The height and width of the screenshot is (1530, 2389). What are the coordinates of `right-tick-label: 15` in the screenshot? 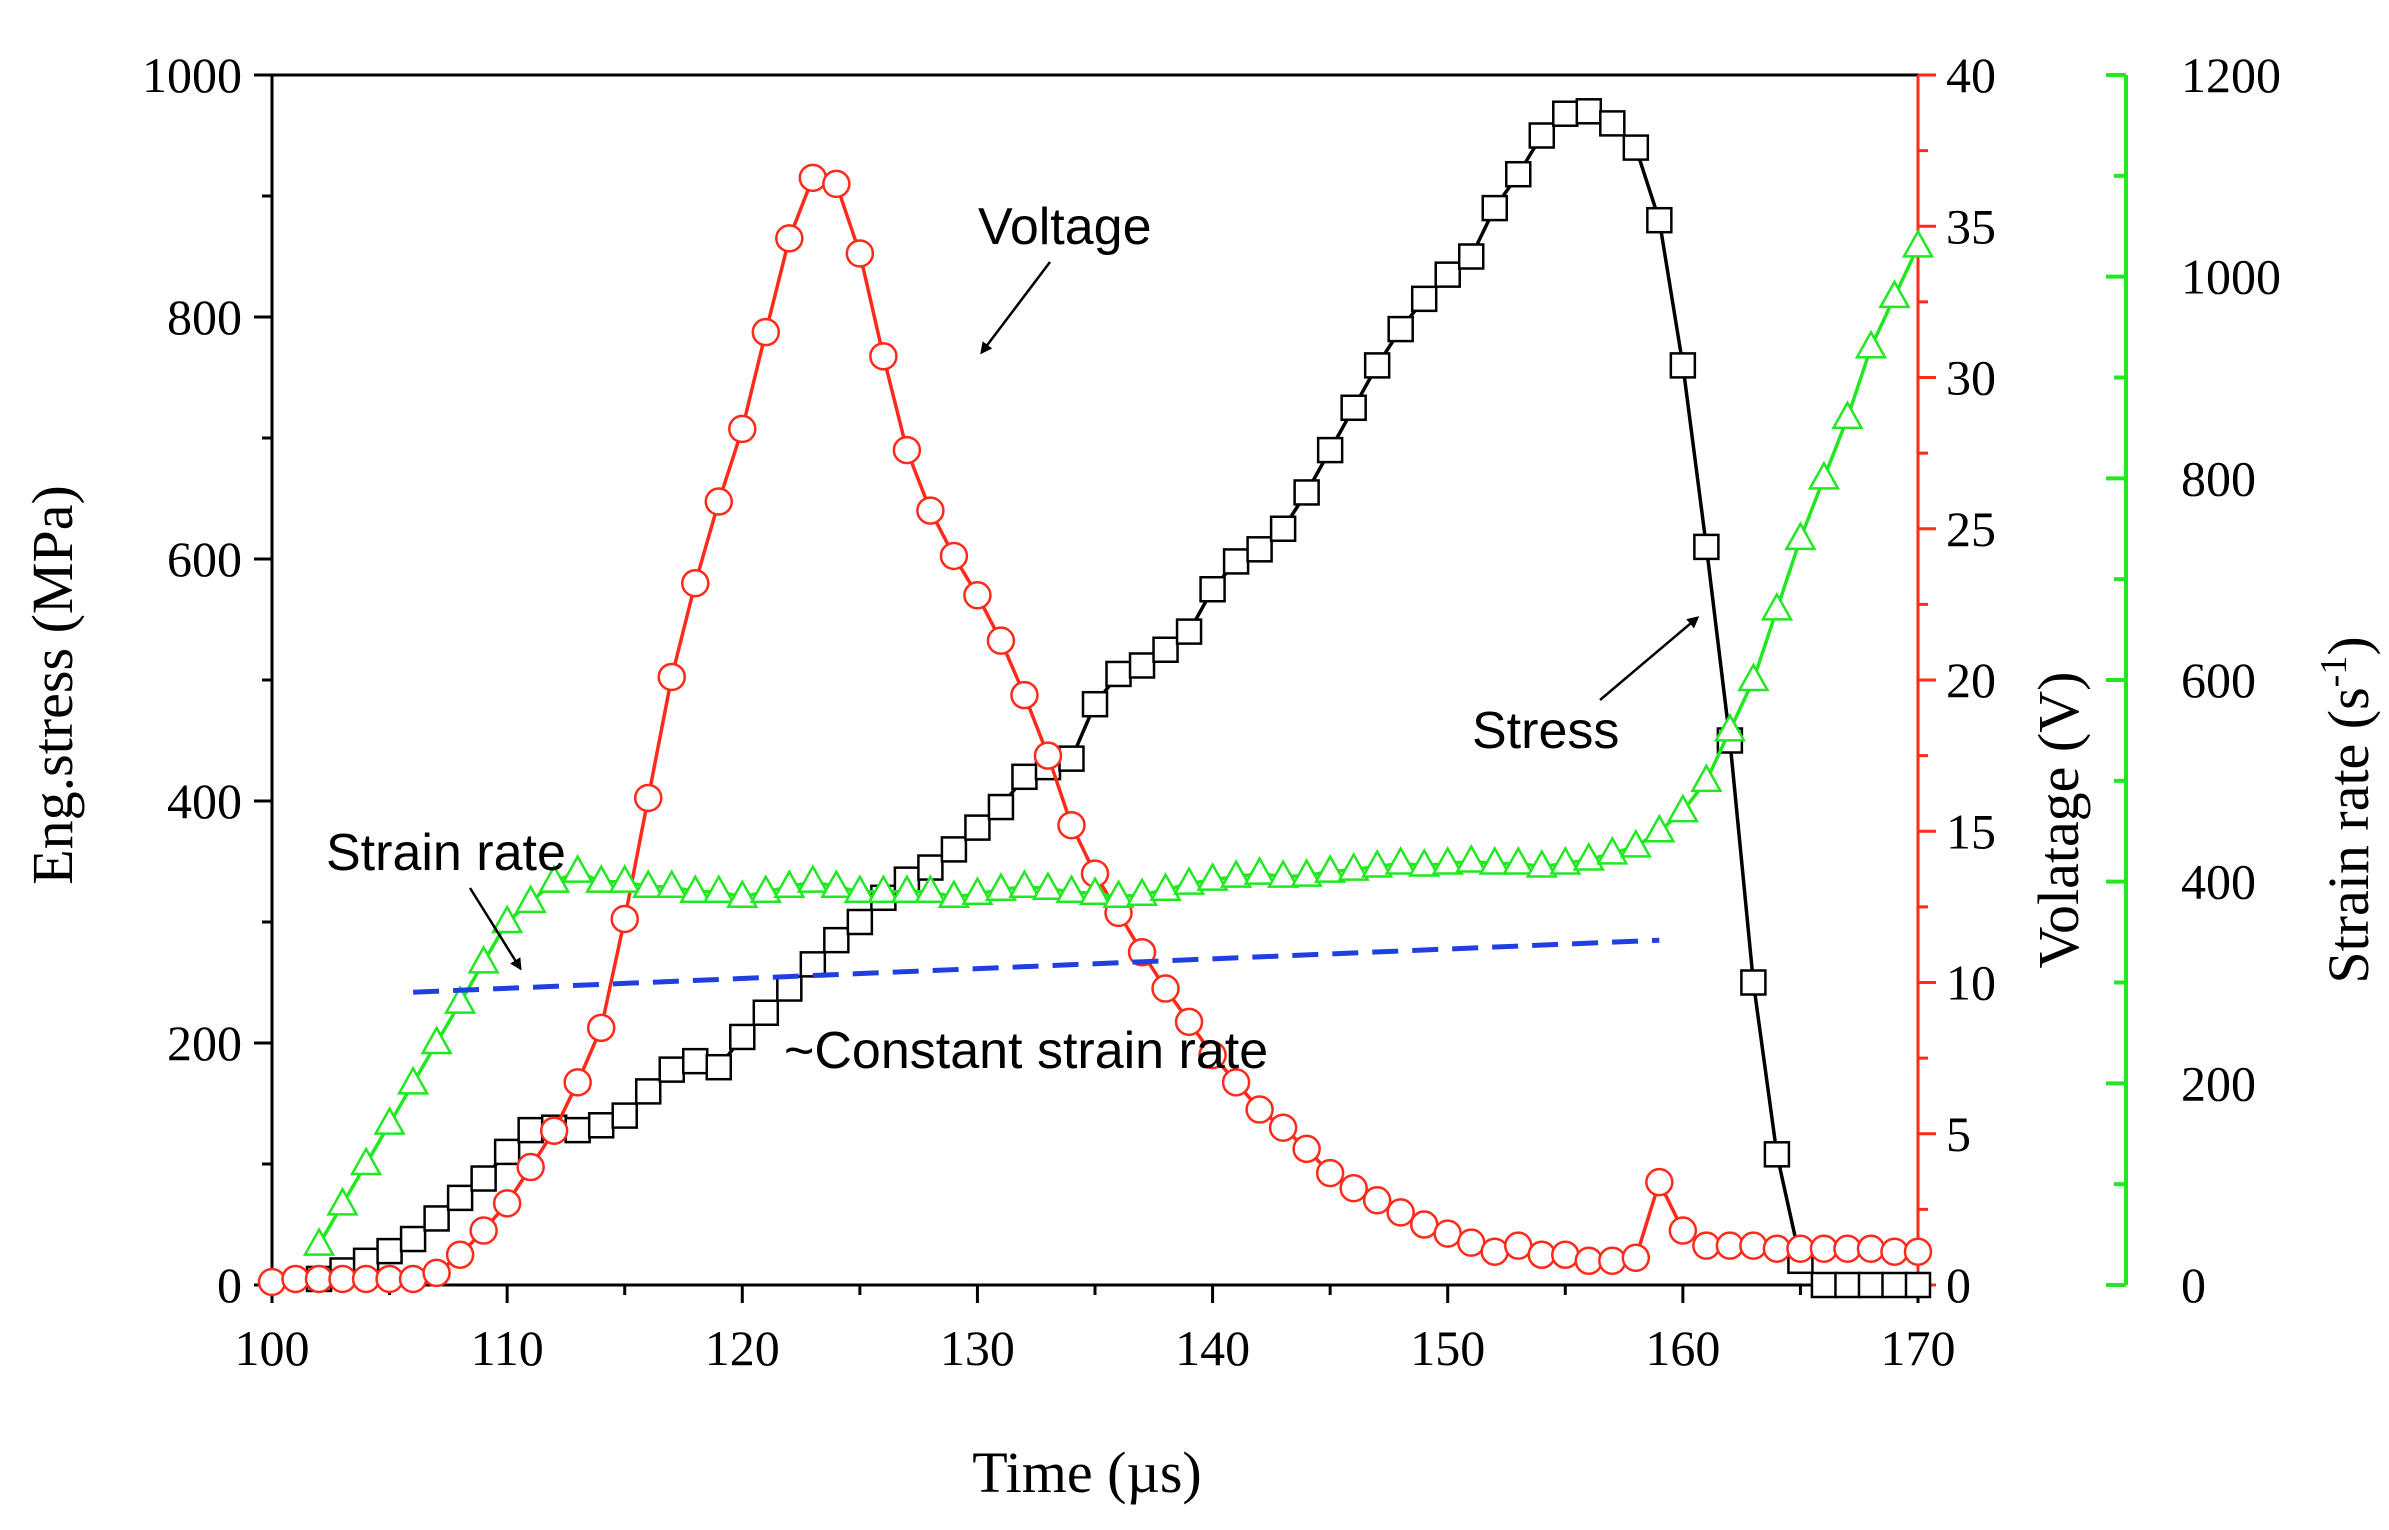 It's located at (1971, 831).